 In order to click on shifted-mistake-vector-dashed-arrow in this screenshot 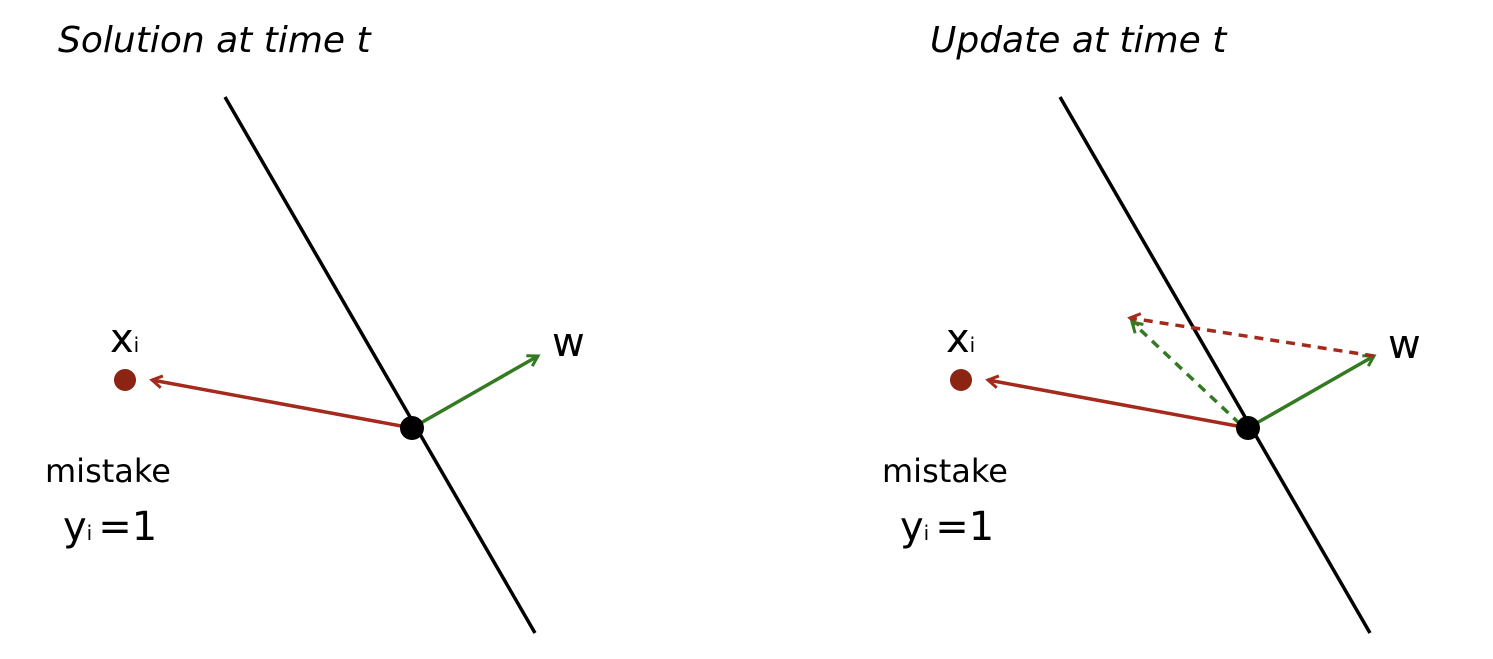, I will do `click(1251, 335)`.